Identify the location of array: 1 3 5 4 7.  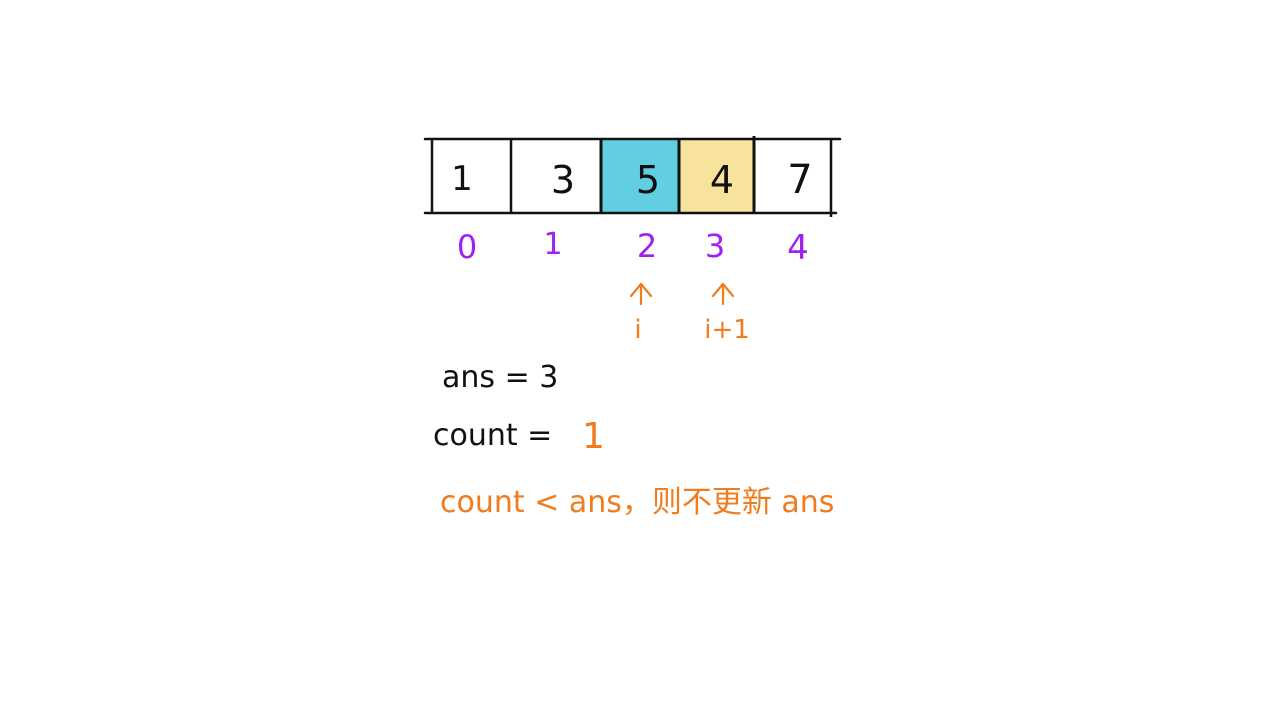
(632, 176).